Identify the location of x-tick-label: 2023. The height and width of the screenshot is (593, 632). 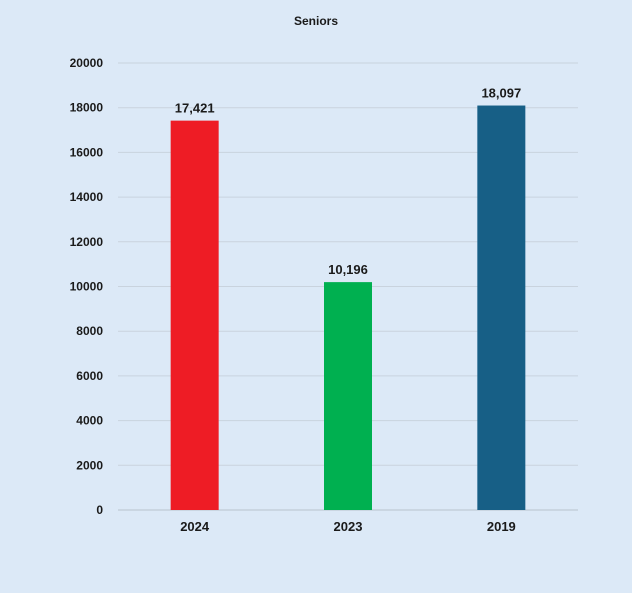
(348, 526).